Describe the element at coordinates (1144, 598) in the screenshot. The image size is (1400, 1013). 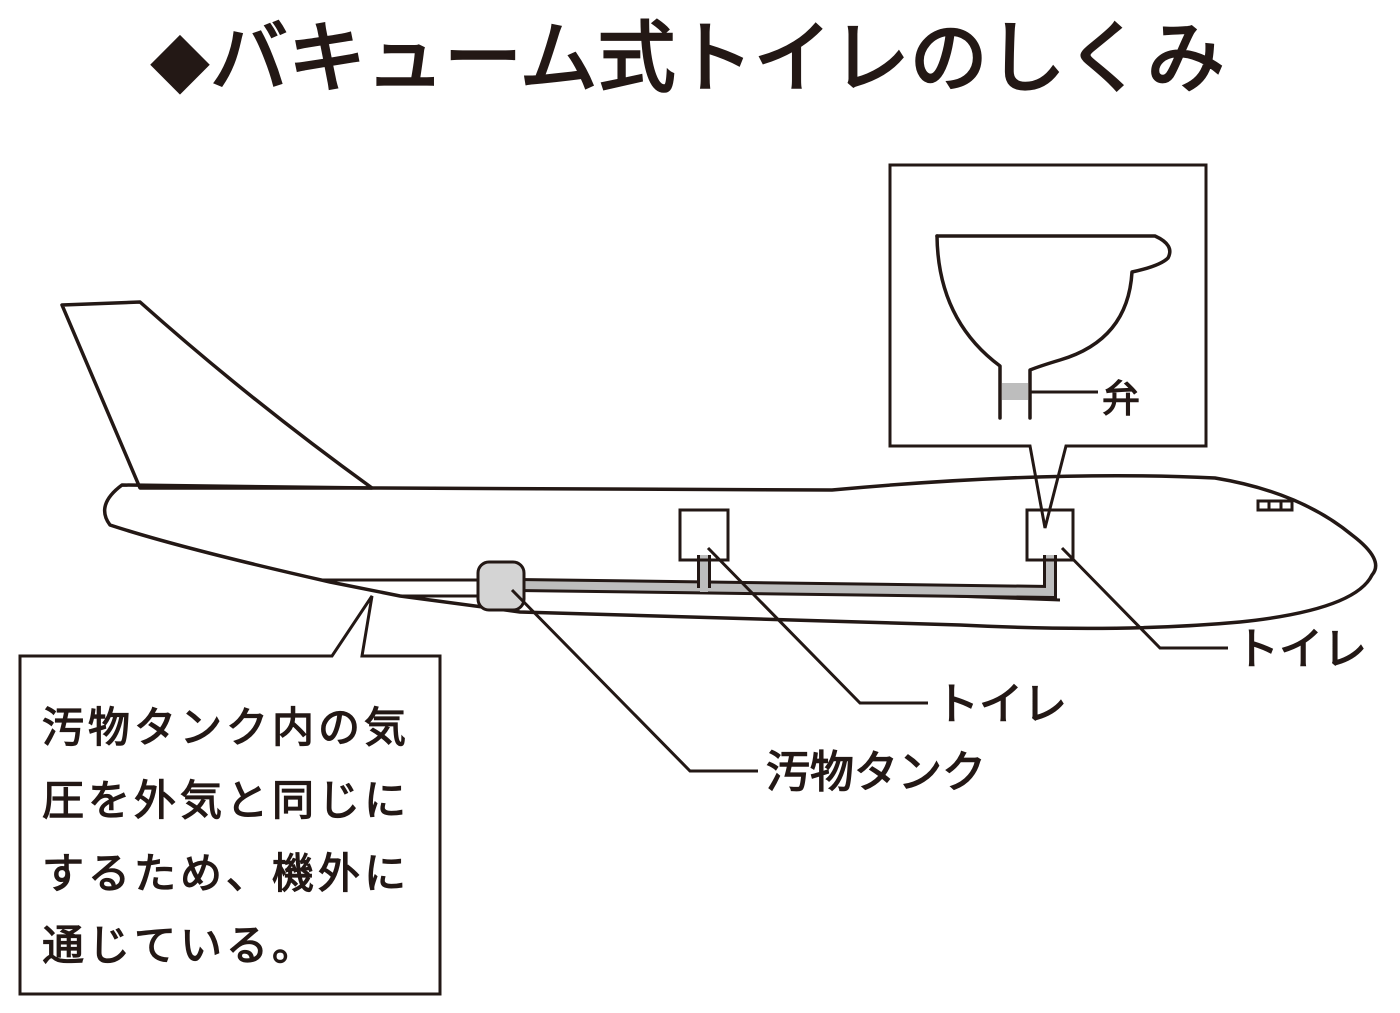
I see `toilet-front-leader` at that location.